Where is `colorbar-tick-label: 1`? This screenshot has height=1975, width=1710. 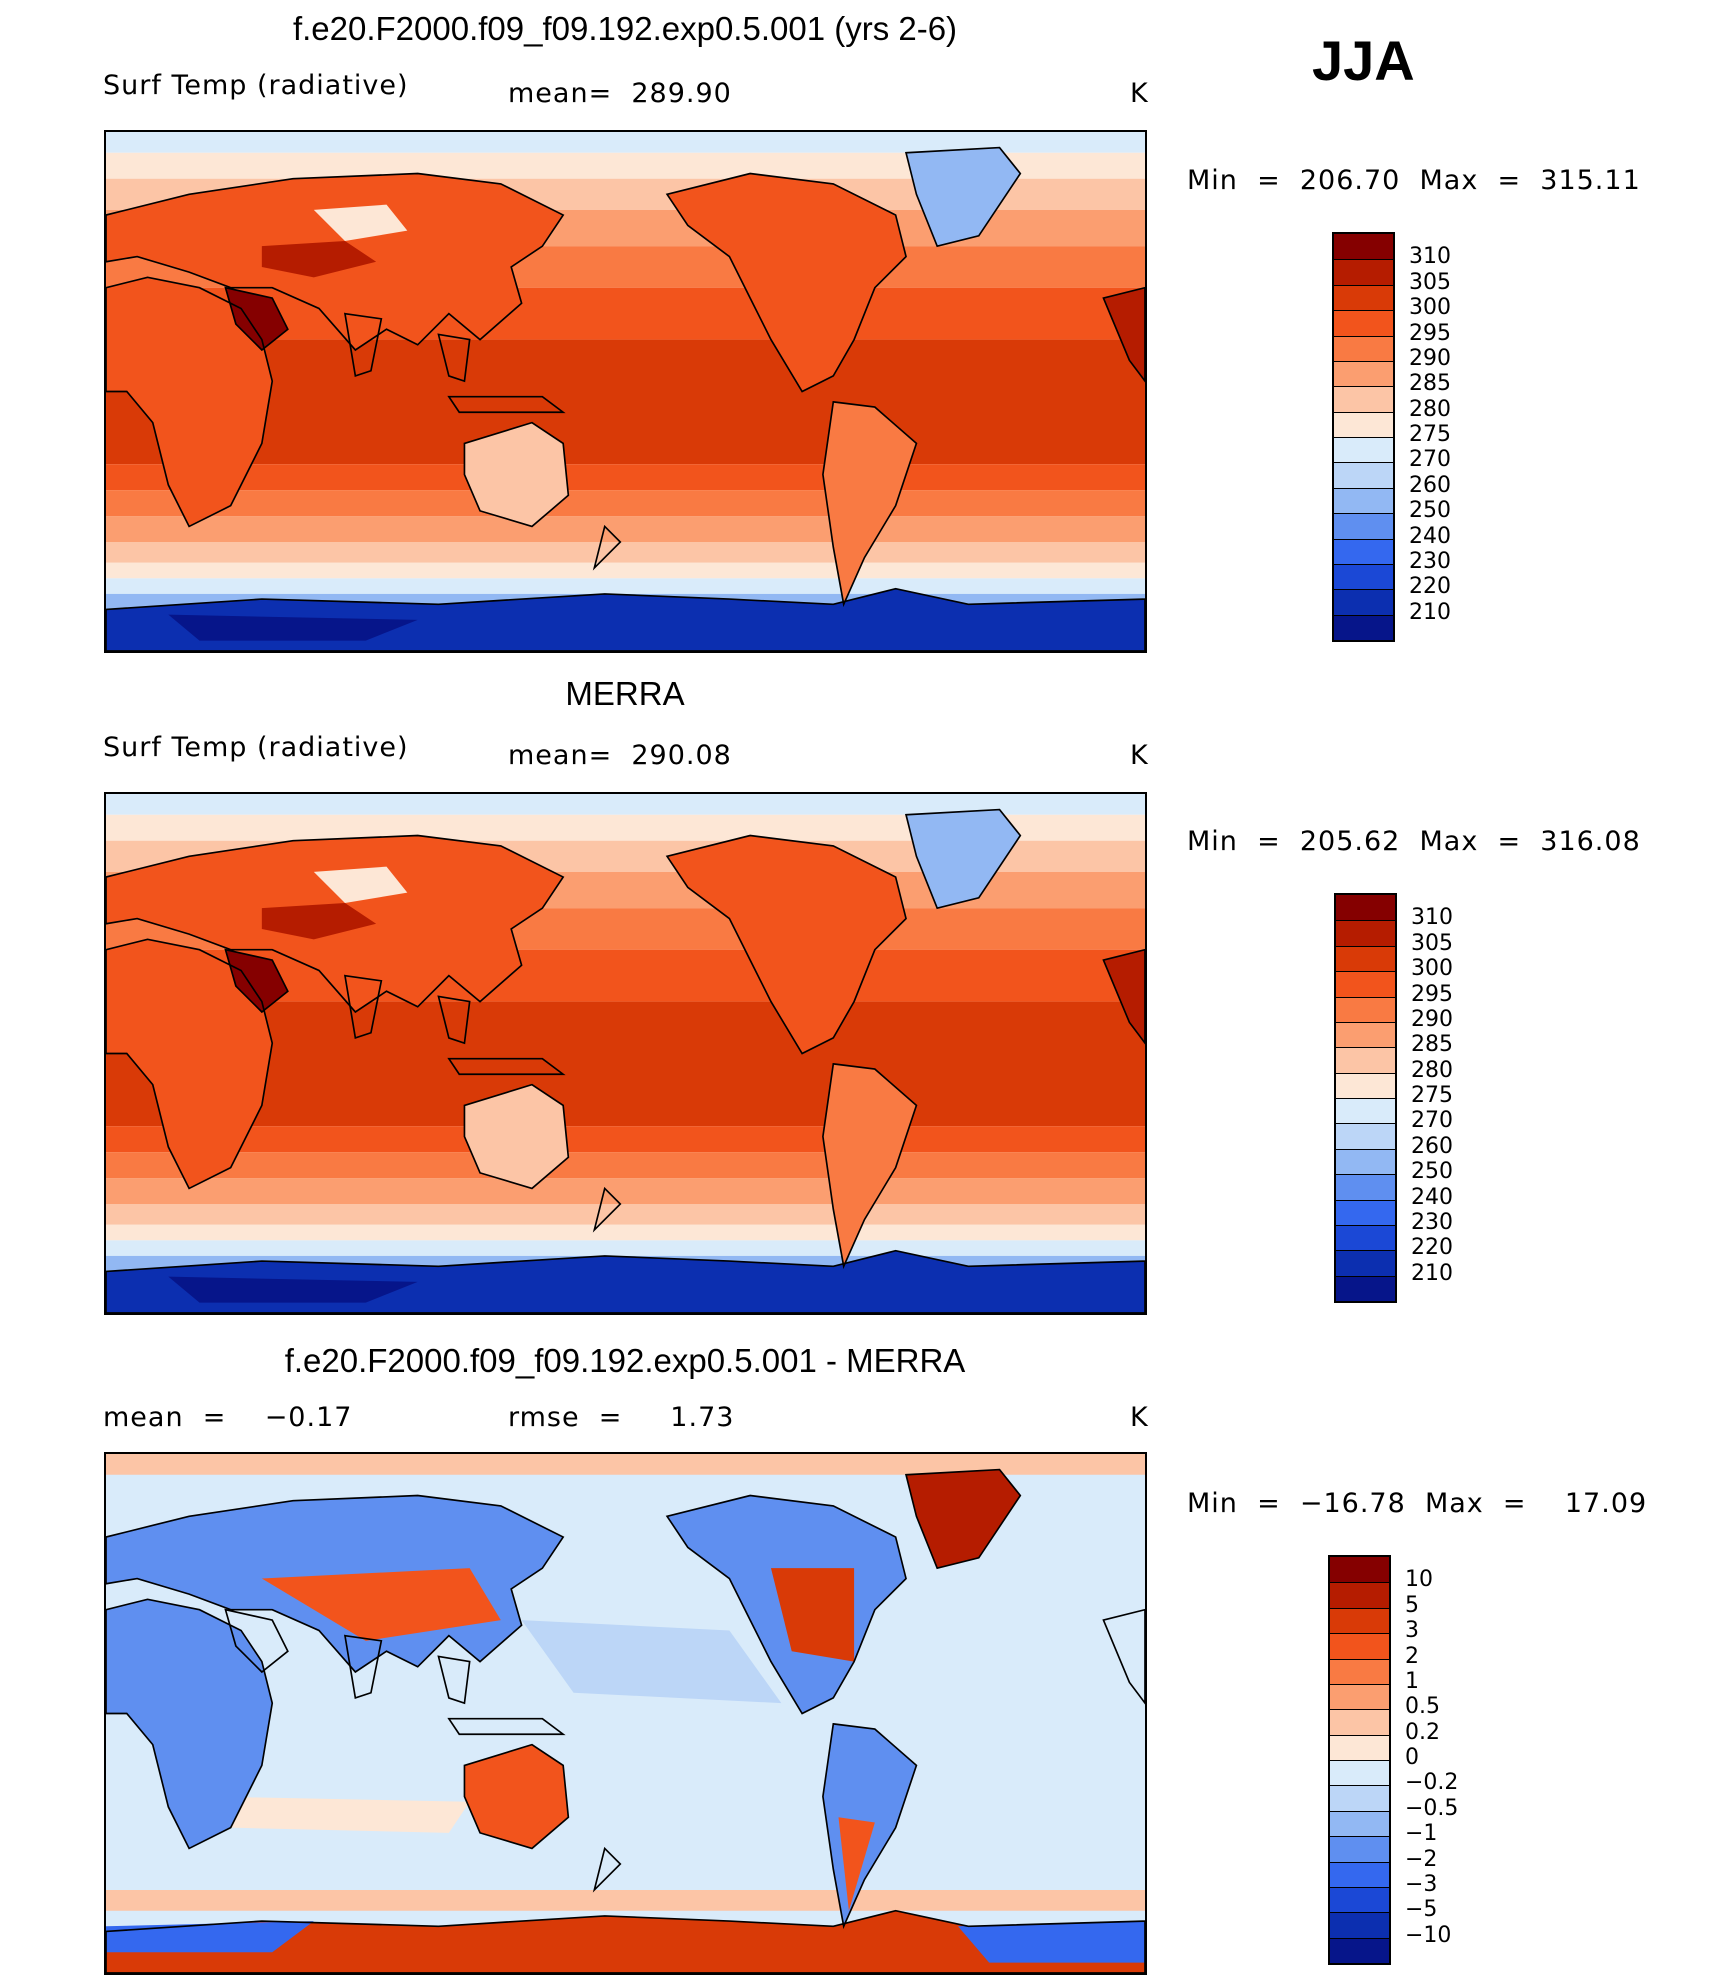 colorbar-tick-label: 1 is located at coordinates (1412, 1681).